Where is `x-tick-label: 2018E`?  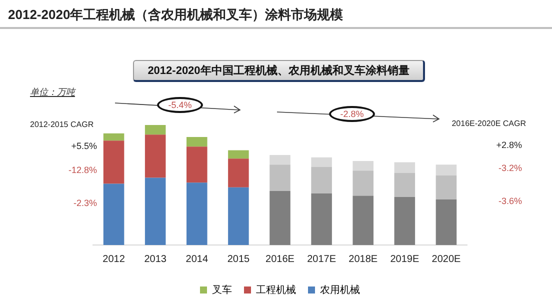 x-tick-label: 2018E is located at coordinates (363, 259).